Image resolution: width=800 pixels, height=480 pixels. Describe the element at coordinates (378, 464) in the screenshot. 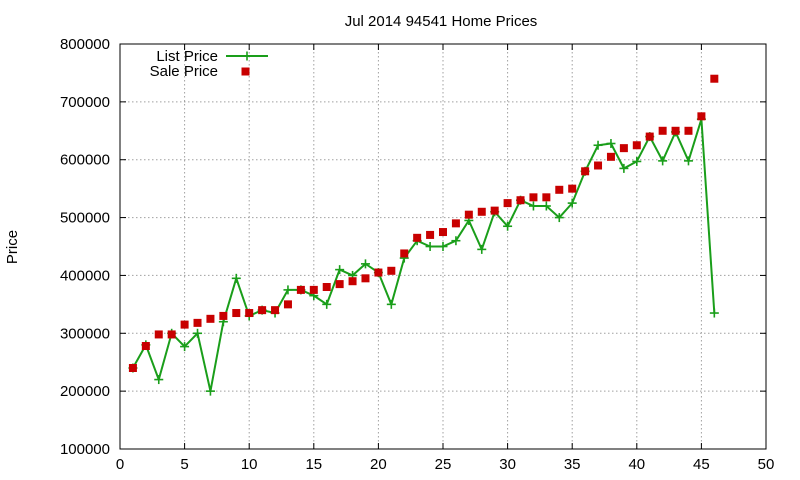

I see `x-tick-label: 20` at that location.